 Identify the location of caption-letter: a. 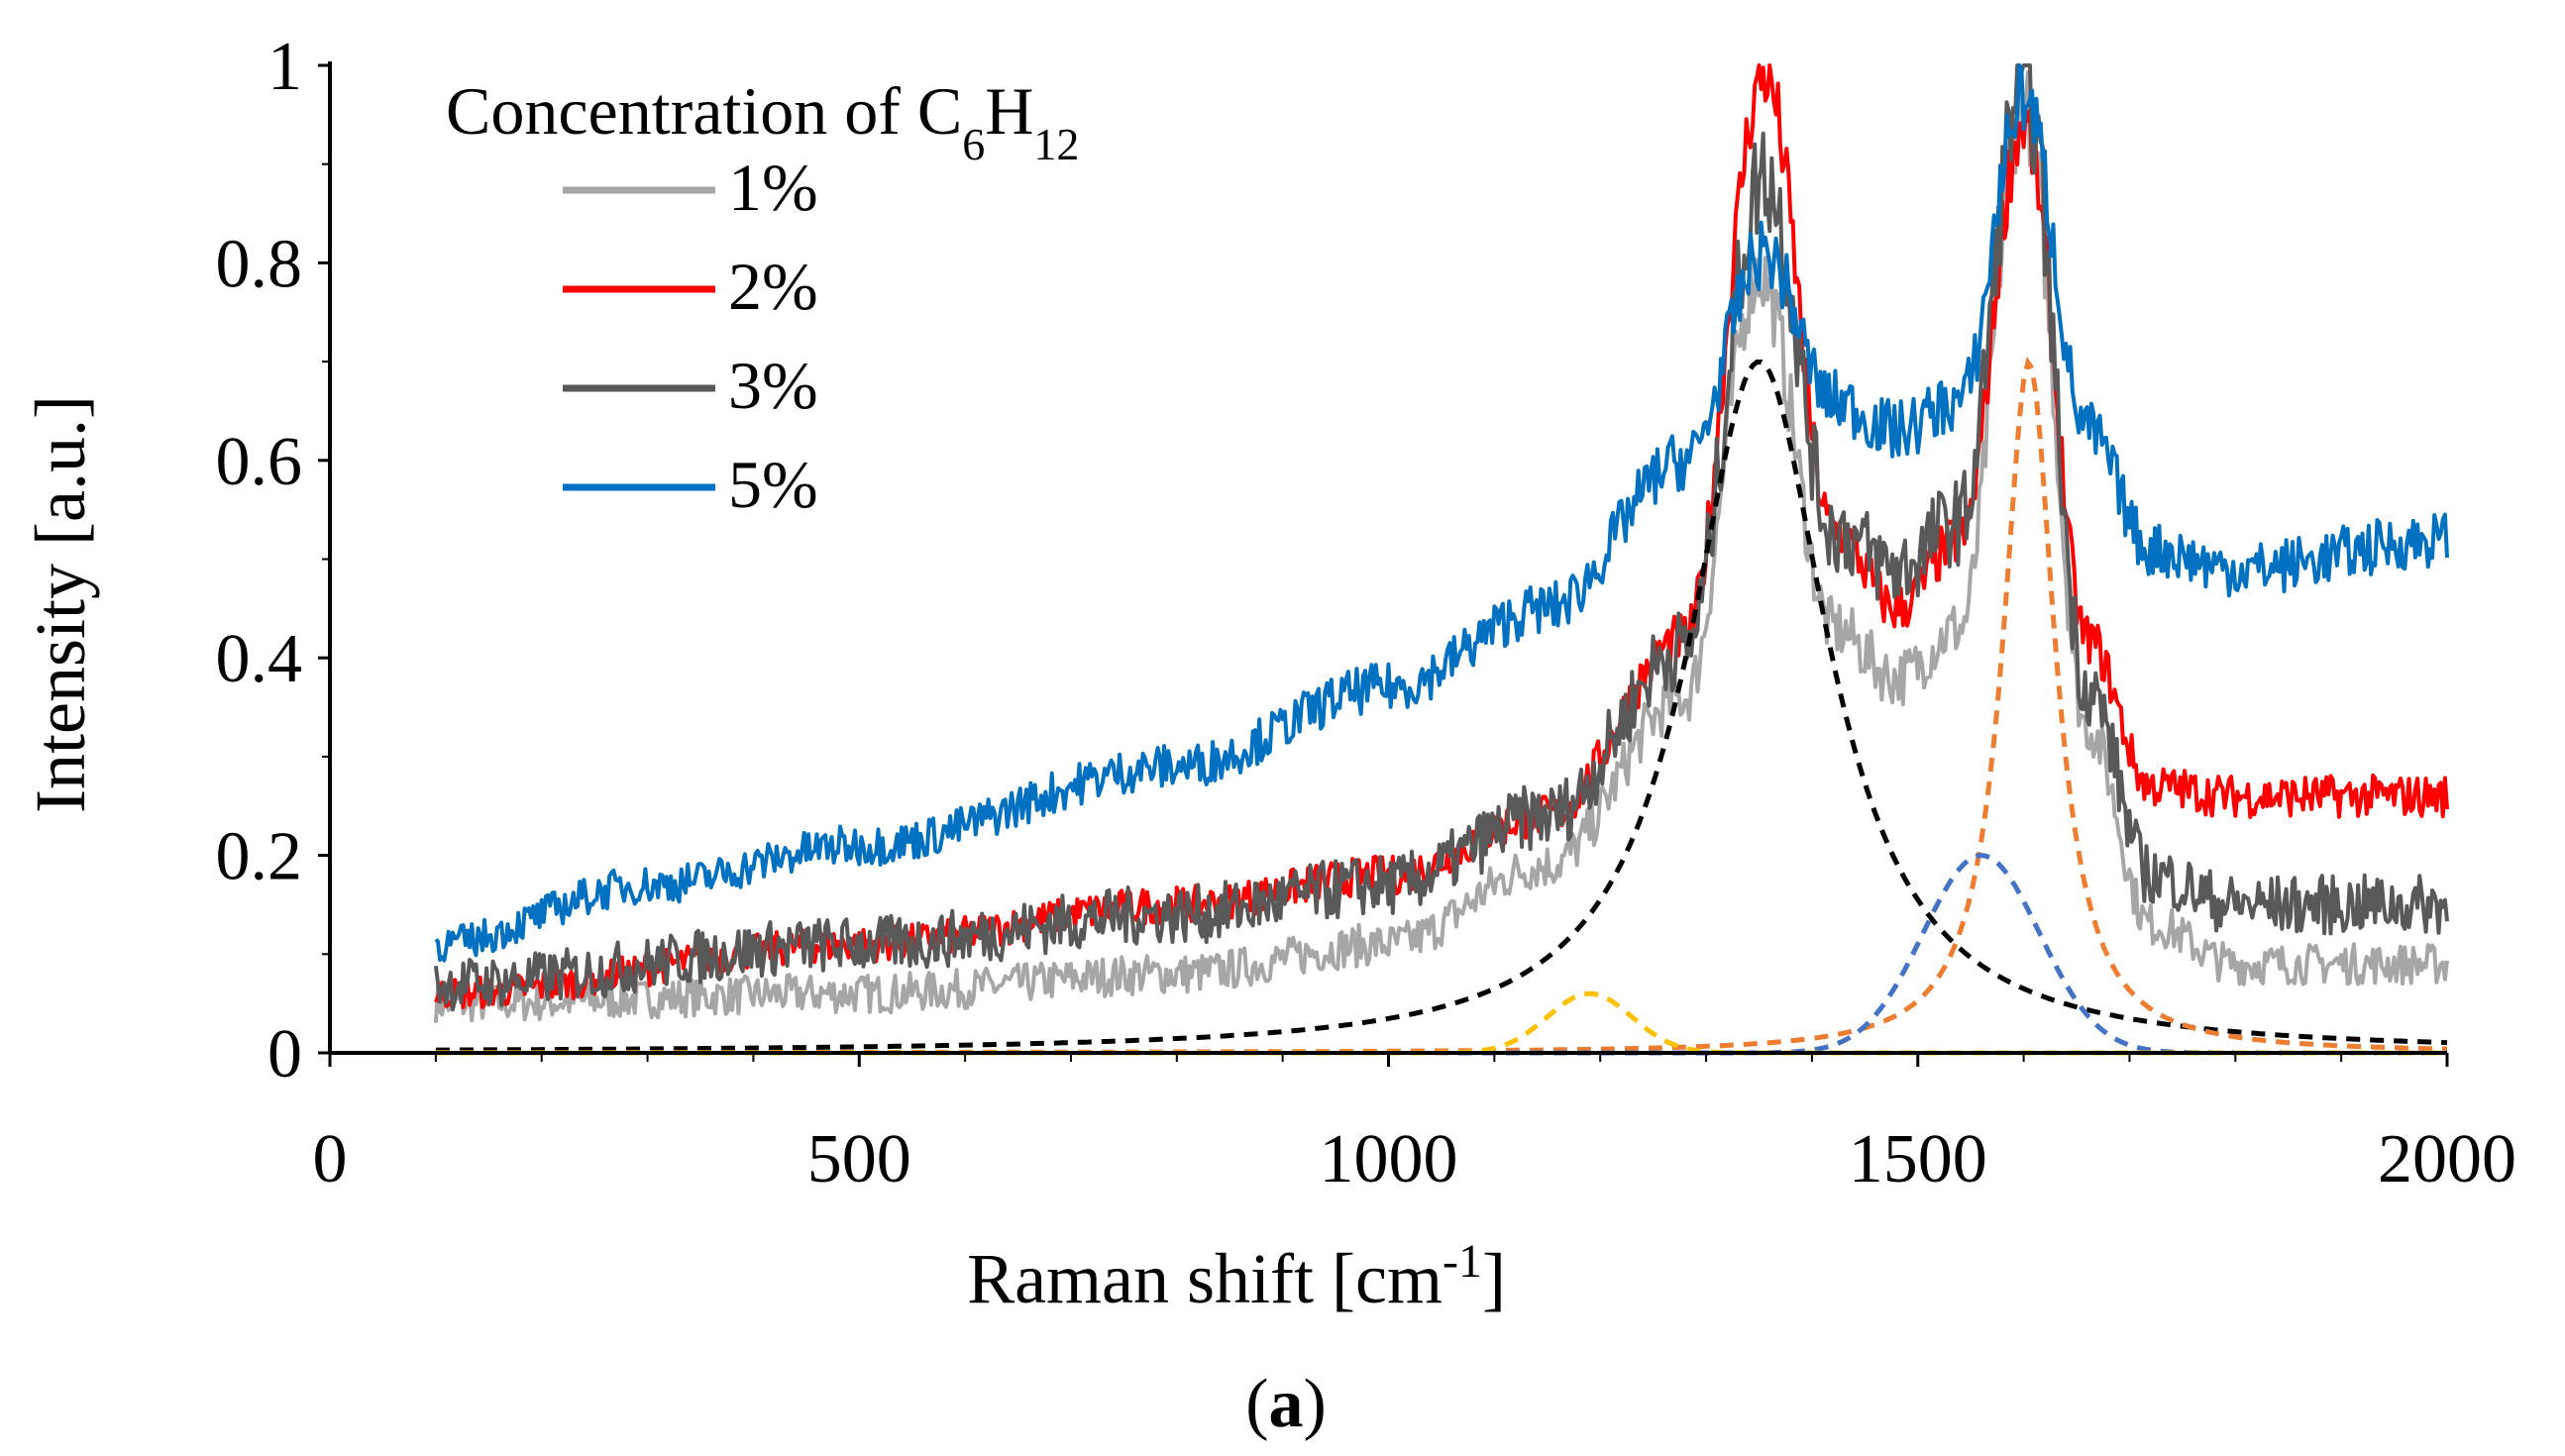
(1286, 1404).